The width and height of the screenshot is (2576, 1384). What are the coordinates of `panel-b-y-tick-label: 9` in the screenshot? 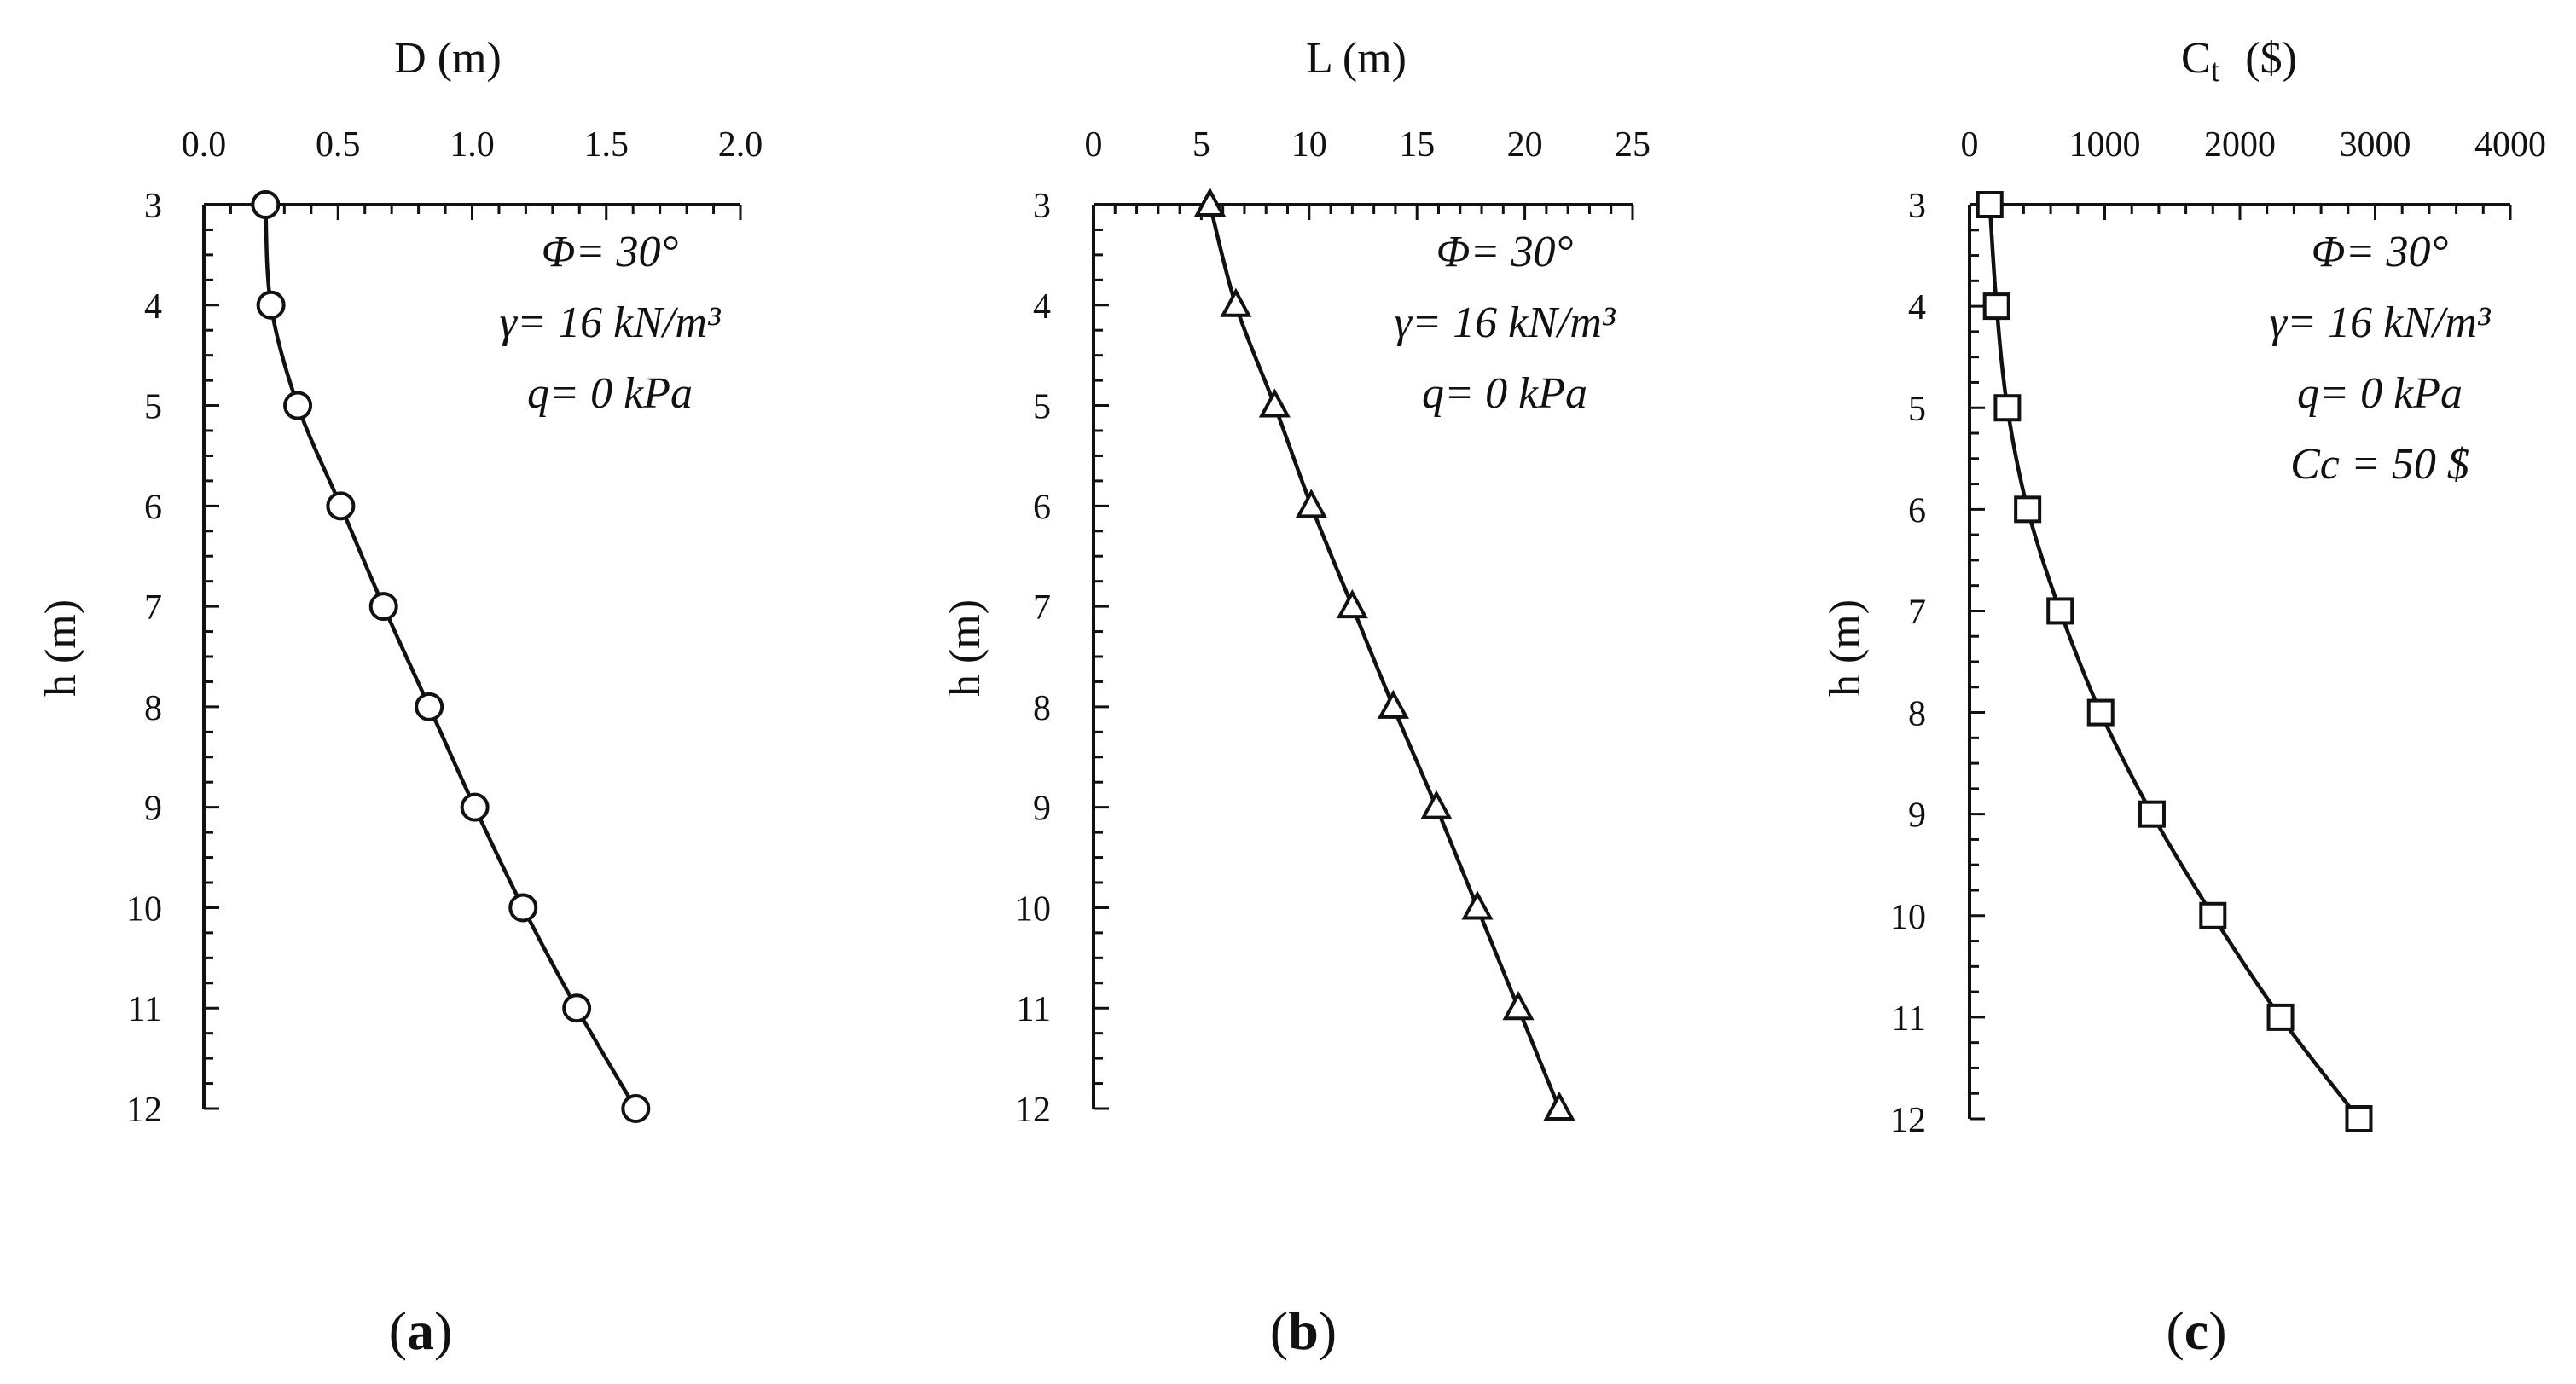 It's located at (1042, 809).